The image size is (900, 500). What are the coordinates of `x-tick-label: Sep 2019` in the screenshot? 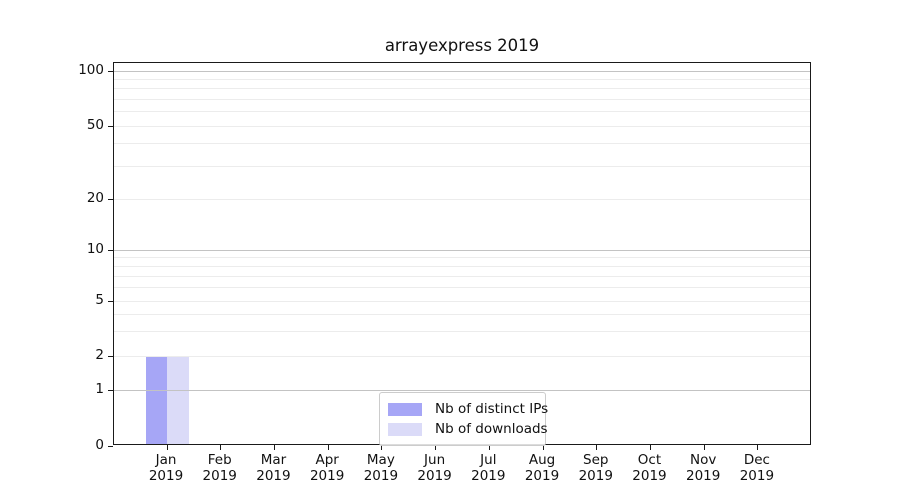 It's located at (595, 468).